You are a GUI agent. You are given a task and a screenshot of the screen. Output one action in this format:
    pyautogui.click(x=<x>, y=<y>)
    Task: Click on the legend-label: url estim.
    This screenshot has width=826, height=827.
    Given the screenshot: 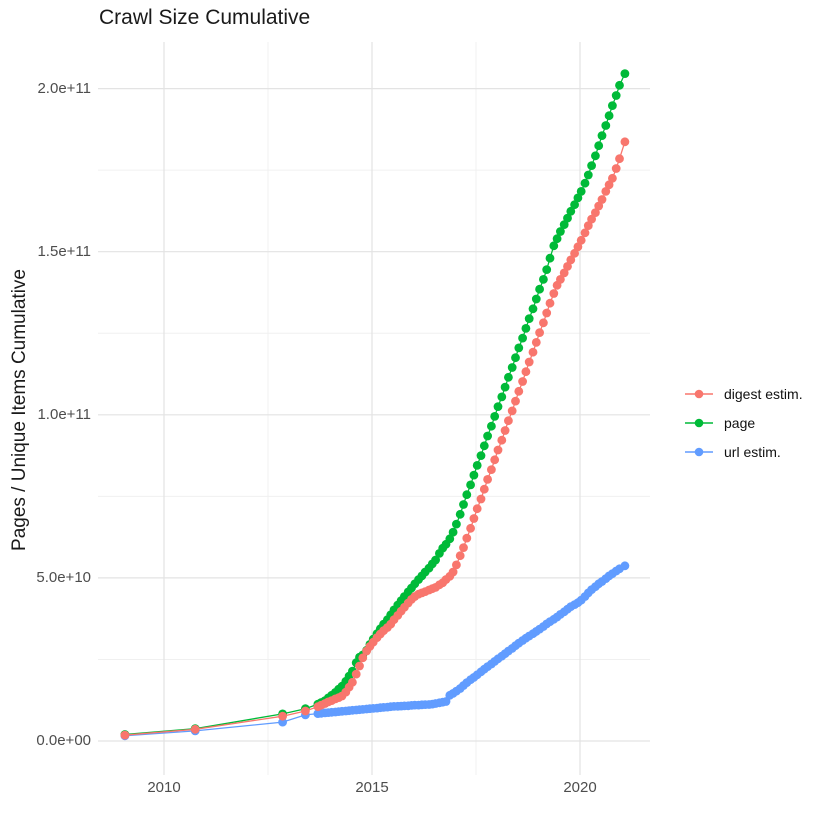 What is the action you would take?
    pyautogui.click(x=752, y=451)
    